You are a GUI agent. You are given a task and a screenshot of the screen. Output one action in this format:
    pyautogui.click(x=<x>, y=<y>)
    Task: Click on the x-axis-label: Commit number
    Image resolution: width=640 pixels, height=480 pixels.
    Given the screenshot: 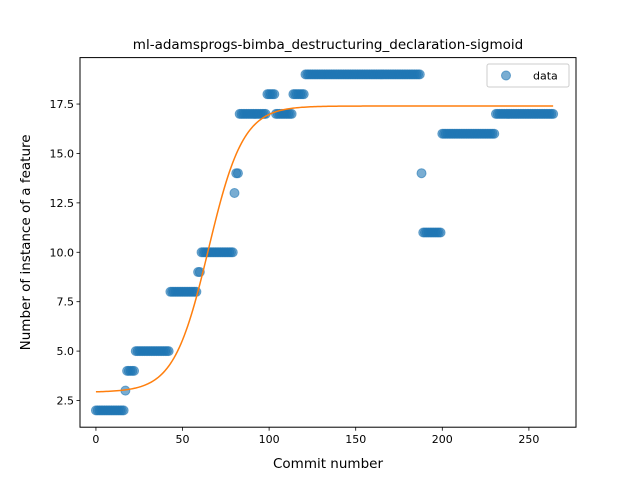 What is the action you would take?
    pyautogui.click(x=328, y=464)
    